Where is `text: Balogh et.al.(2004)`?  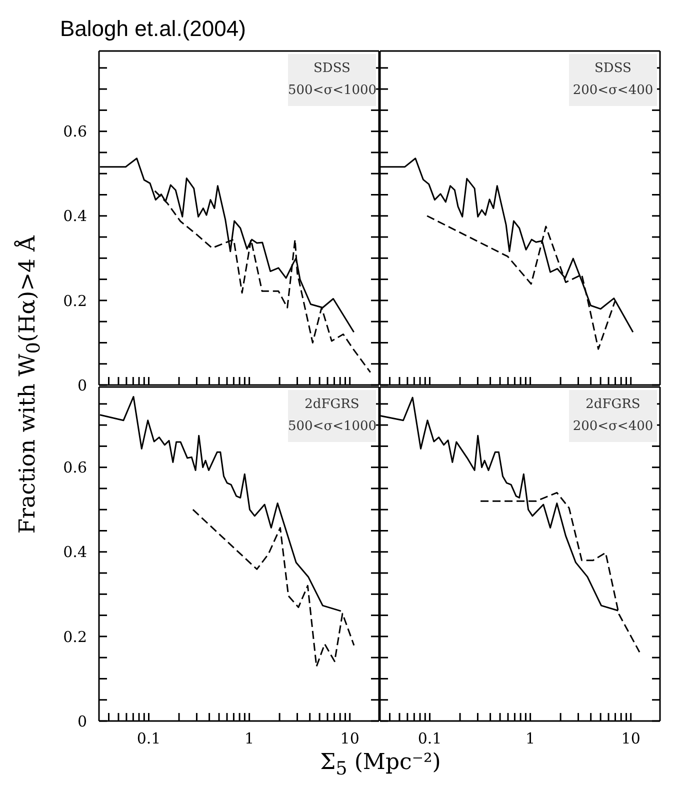 text: Balogh et.al.(2004) is located at coordinates (153, 29).